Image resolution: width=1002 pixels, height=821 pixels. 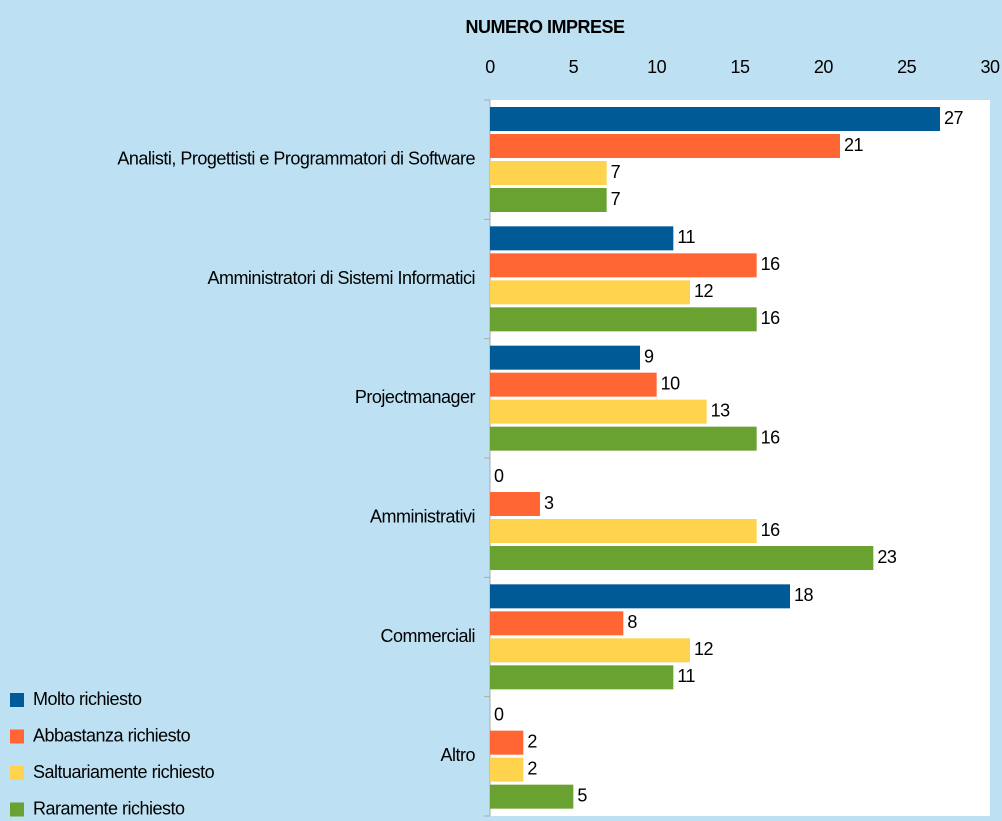 I want to click on y-tick-label: Amministratori di Sistemi Informatici, so click(x=341, y=278).